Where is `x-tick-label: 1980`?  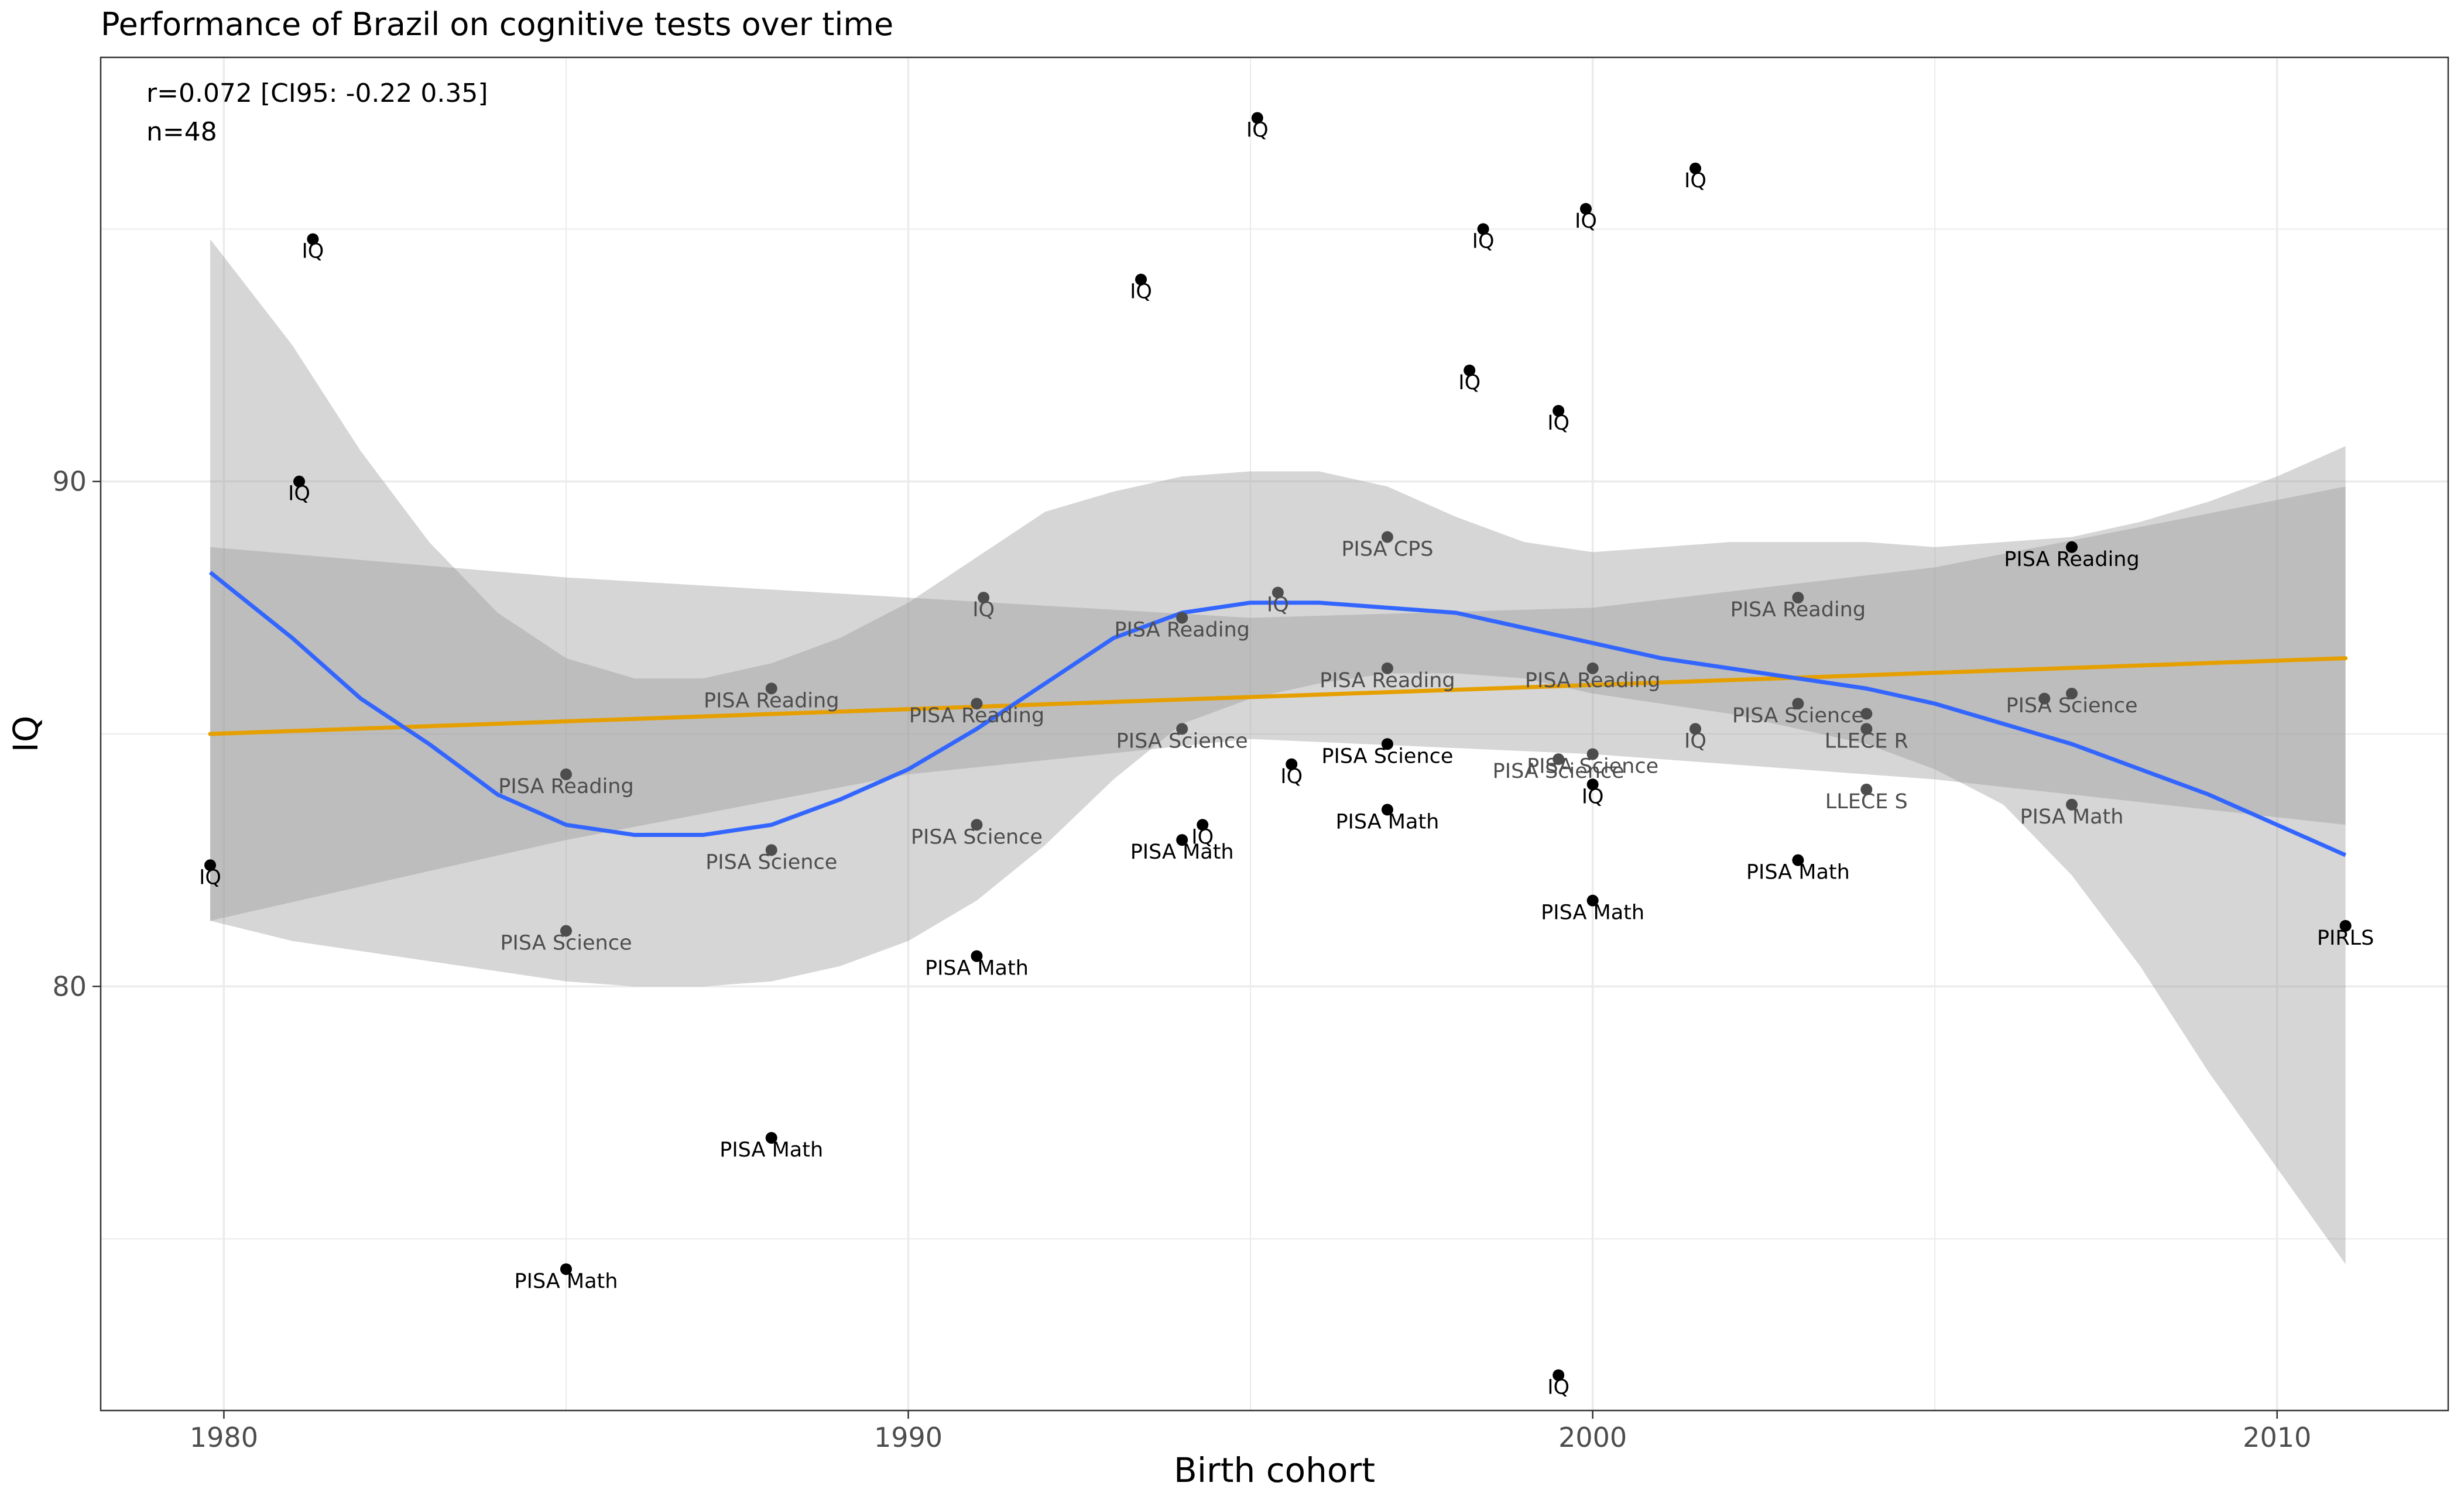
x-tick-label: 1980 is located at coordinates (224, 1437).